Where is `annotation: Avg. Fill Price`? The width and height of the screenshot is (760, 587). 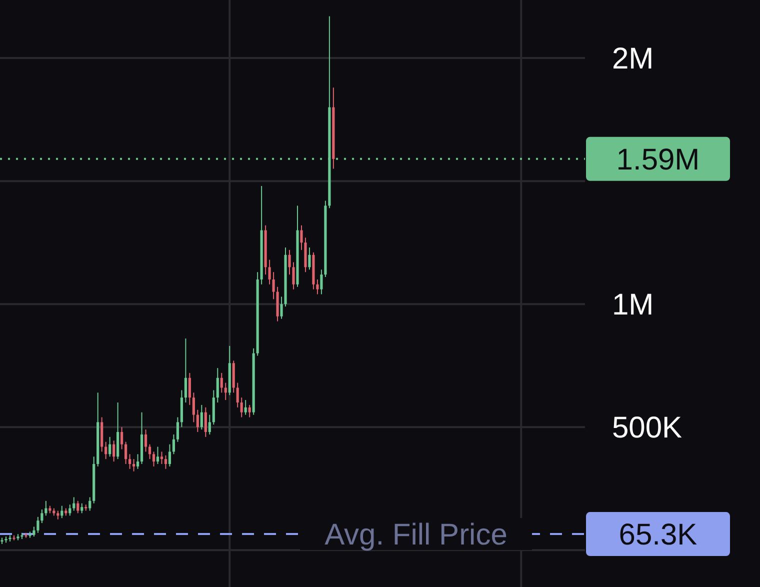
annotation: Avg. Fill Price is located at coordinates (416, 535).